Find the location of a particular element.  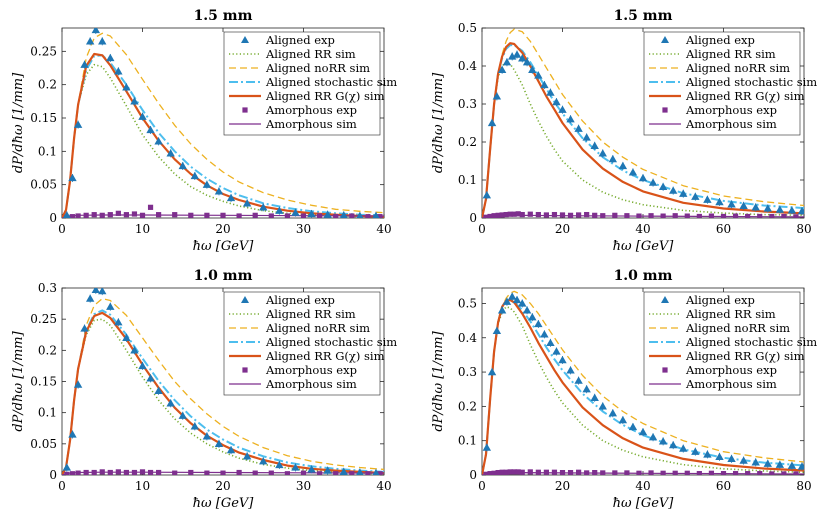

x-tick-label: 10 is located at coordinates (142, 229).